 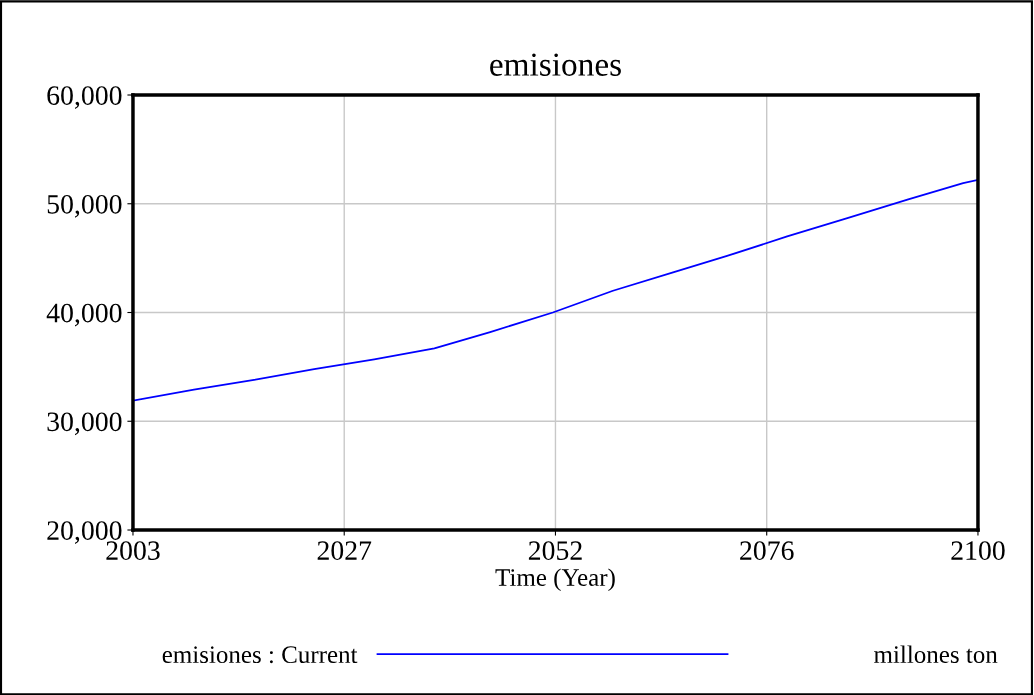 I want to click on y-tick-label: 40,000, so click(x=84, y=315).